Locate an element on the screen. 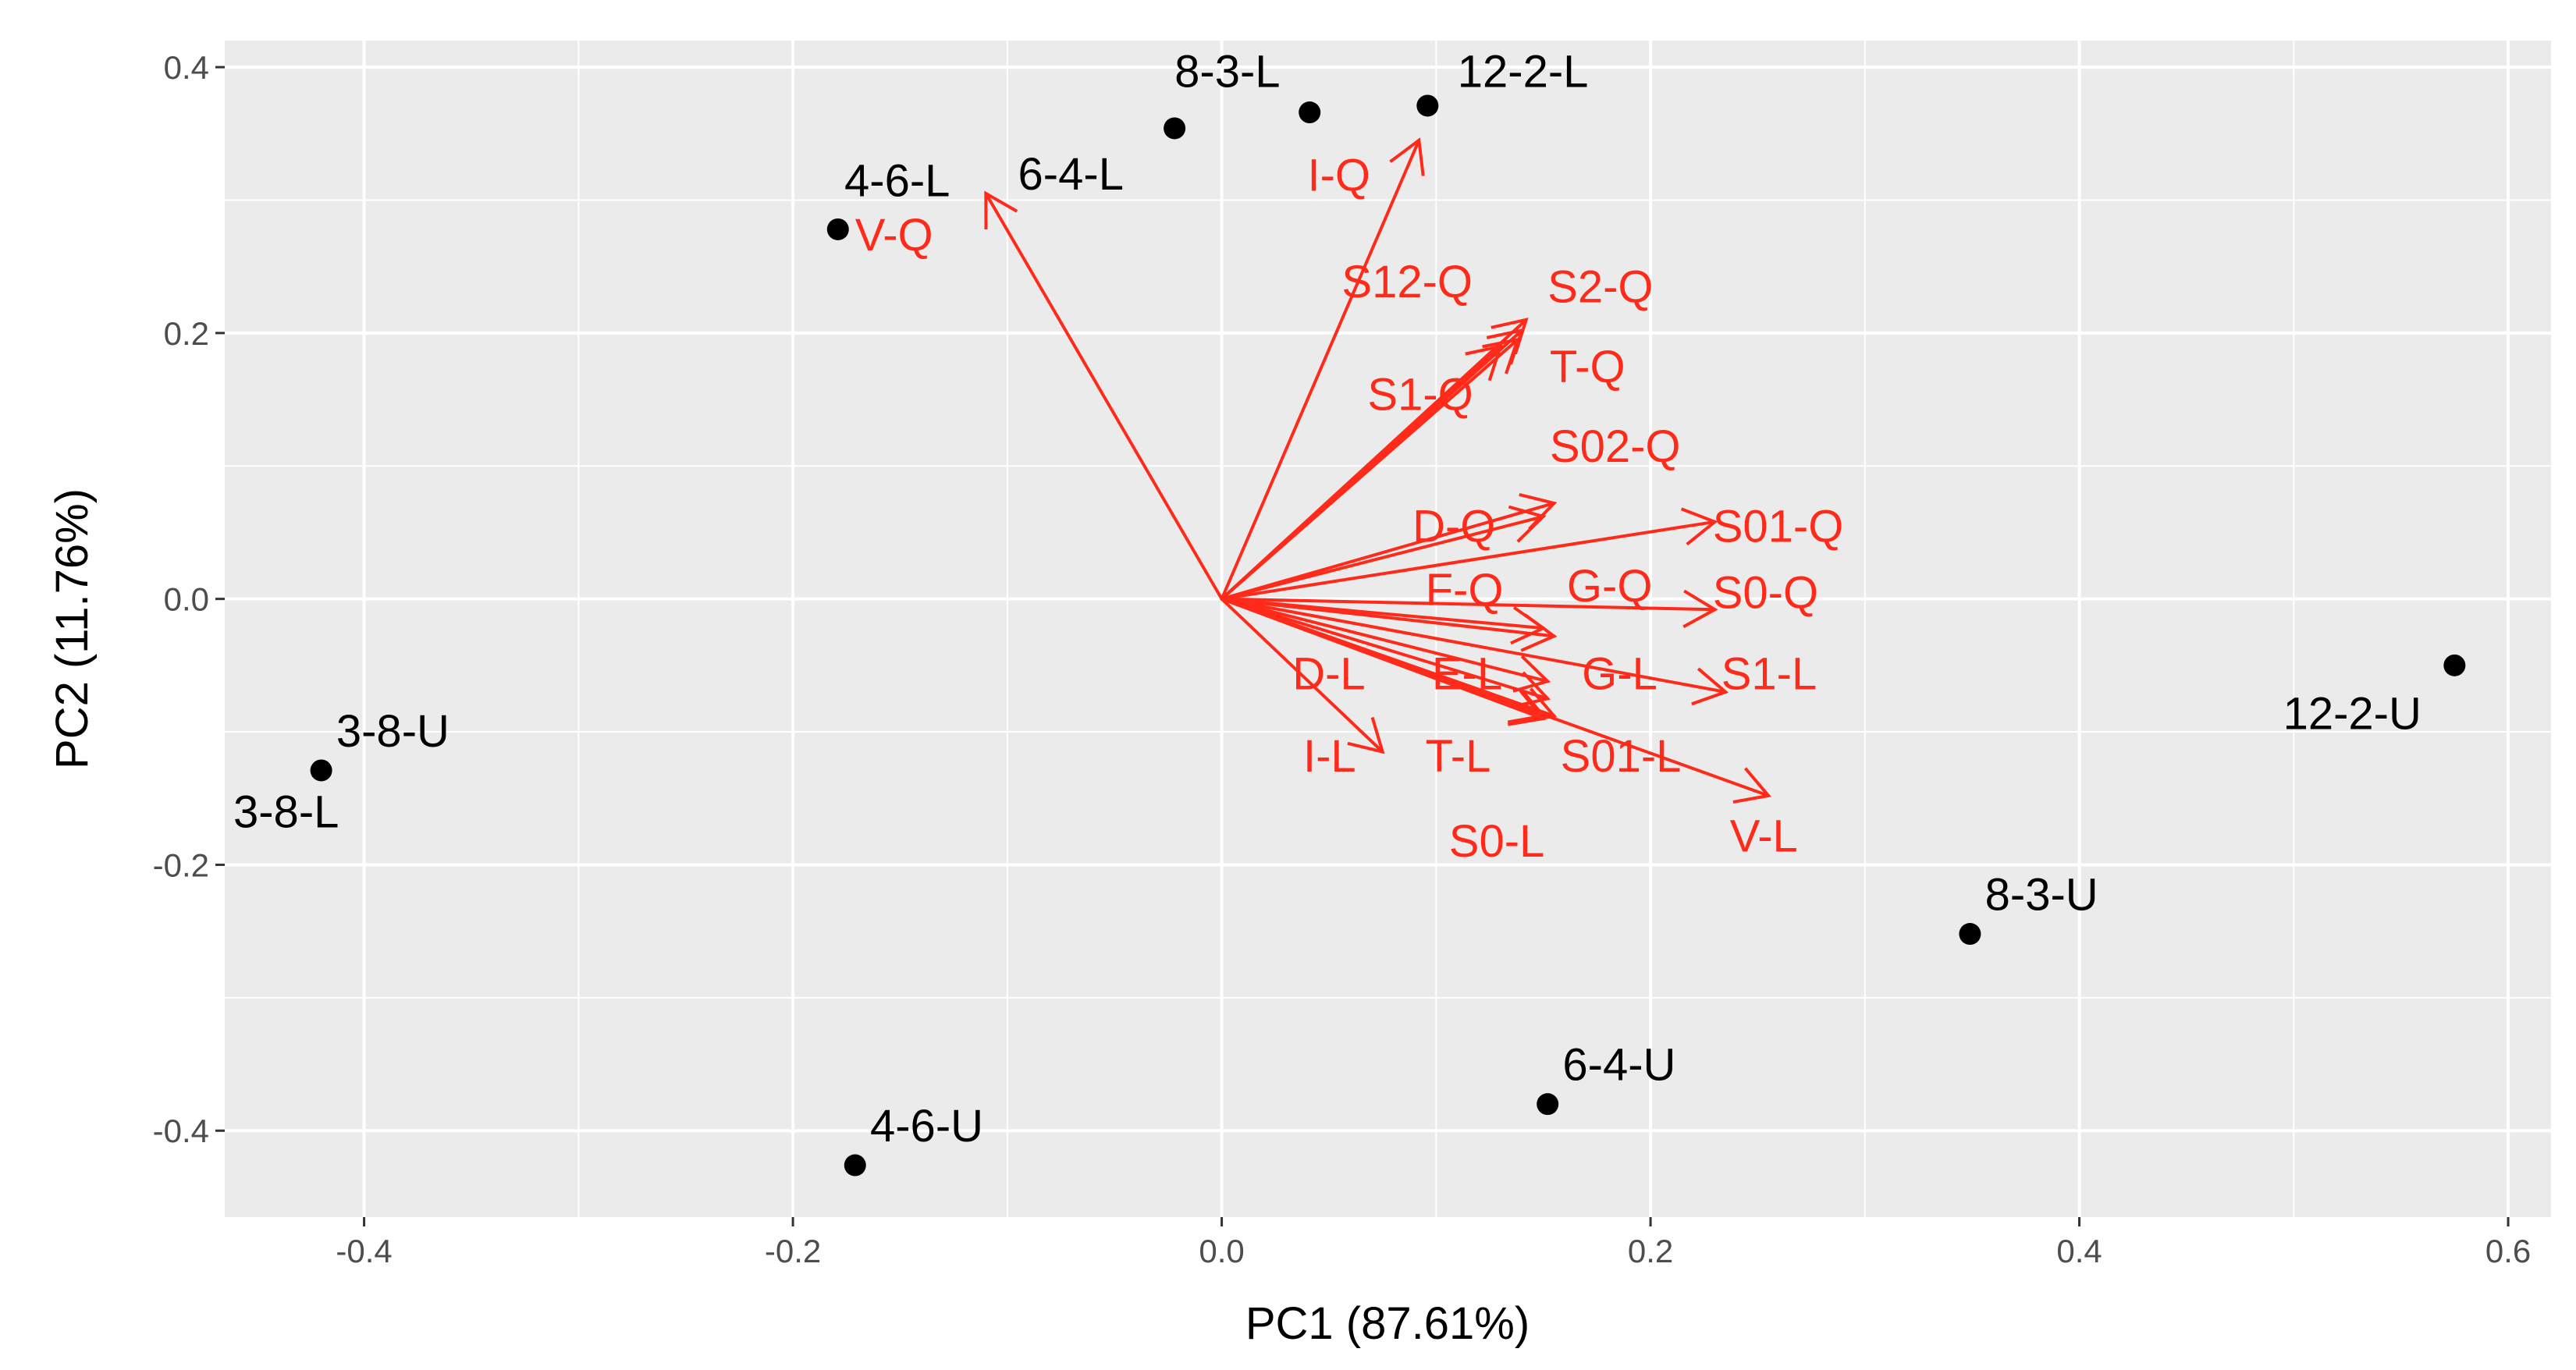 The image size is (2576, 1370). score-label-12-2-l: 12-2-L is located at coordinates (1524, 72).